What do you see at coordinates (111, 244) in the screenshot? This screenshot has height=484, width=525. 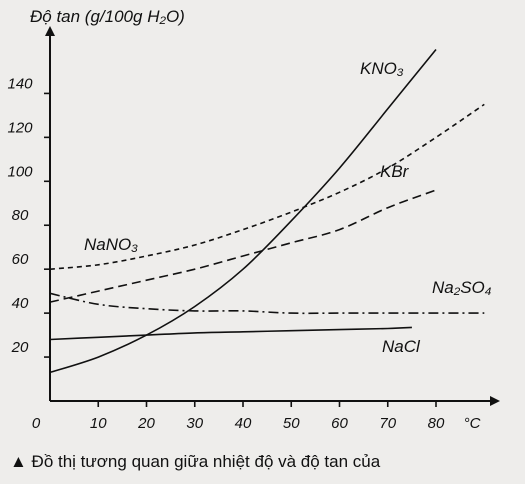 I see `series-label-2: NaNO₃` at bounding box center [111, 244].